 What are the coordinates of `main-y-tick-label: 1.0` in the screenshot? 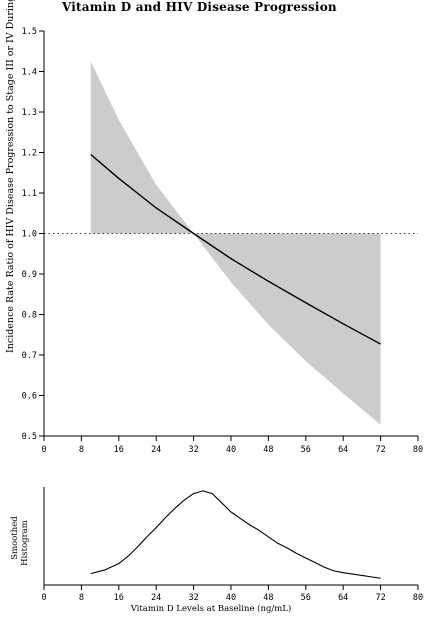 It's located at (29, 235).